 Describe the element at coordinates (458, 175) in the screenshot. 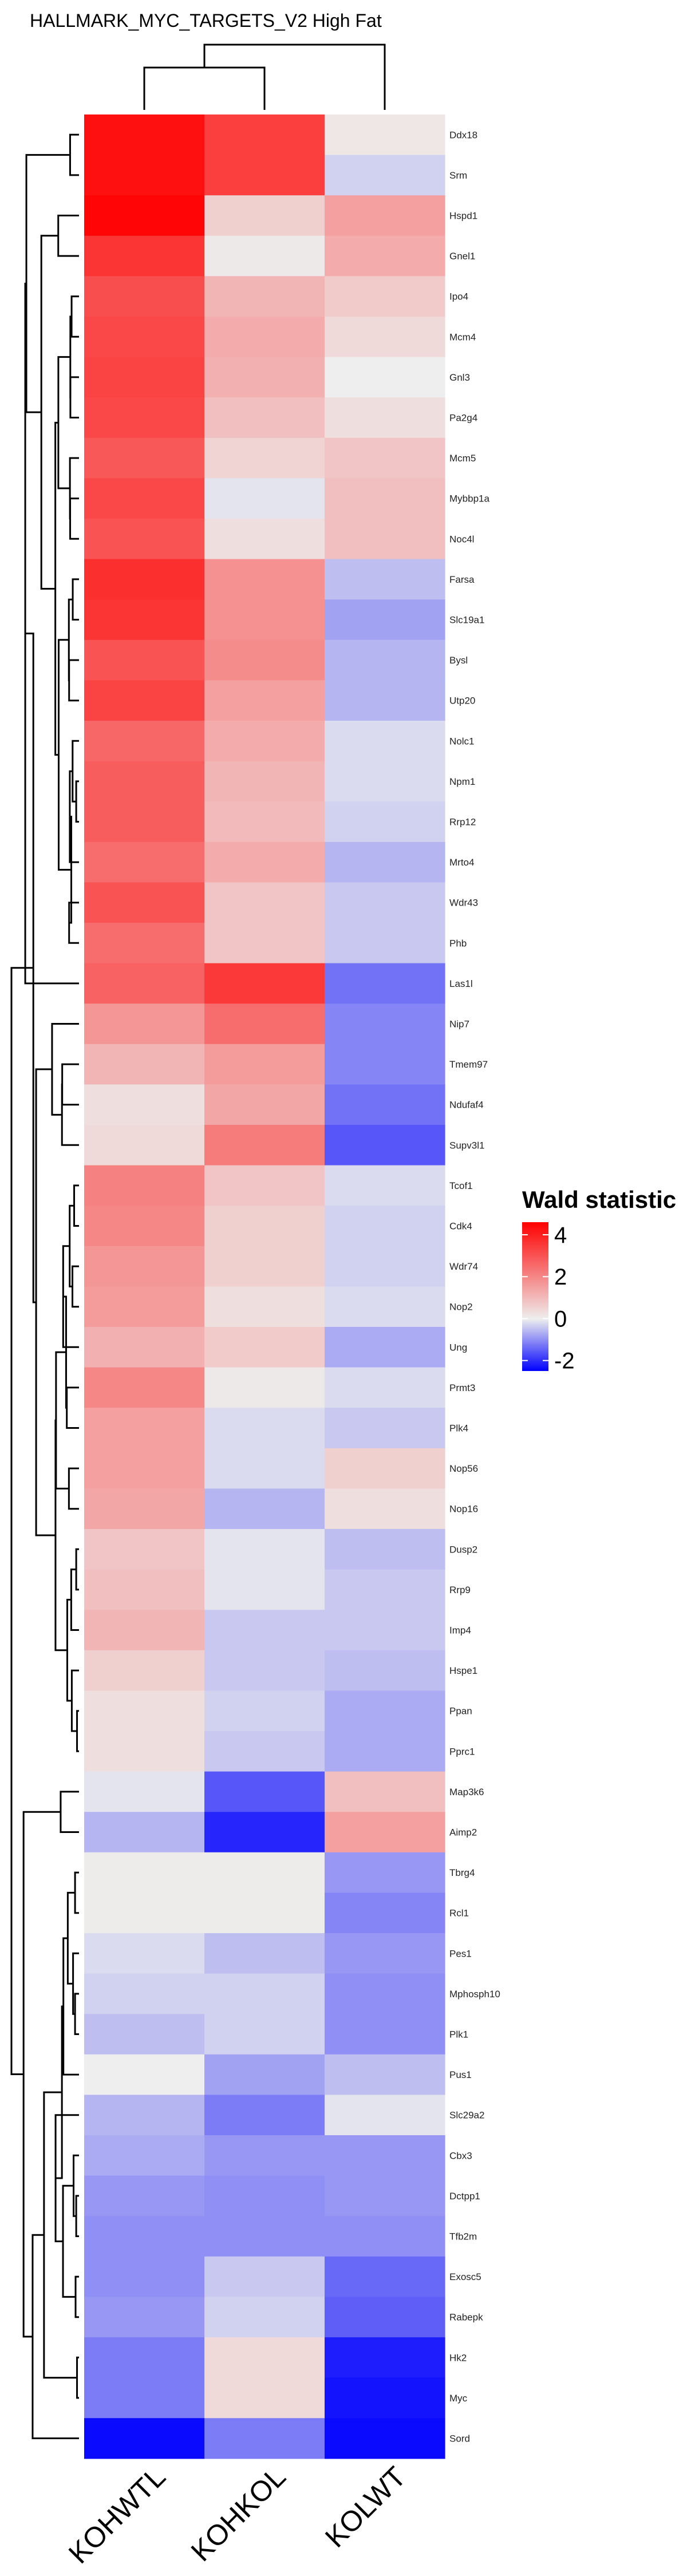

I see `row-label: Srm` at that location.